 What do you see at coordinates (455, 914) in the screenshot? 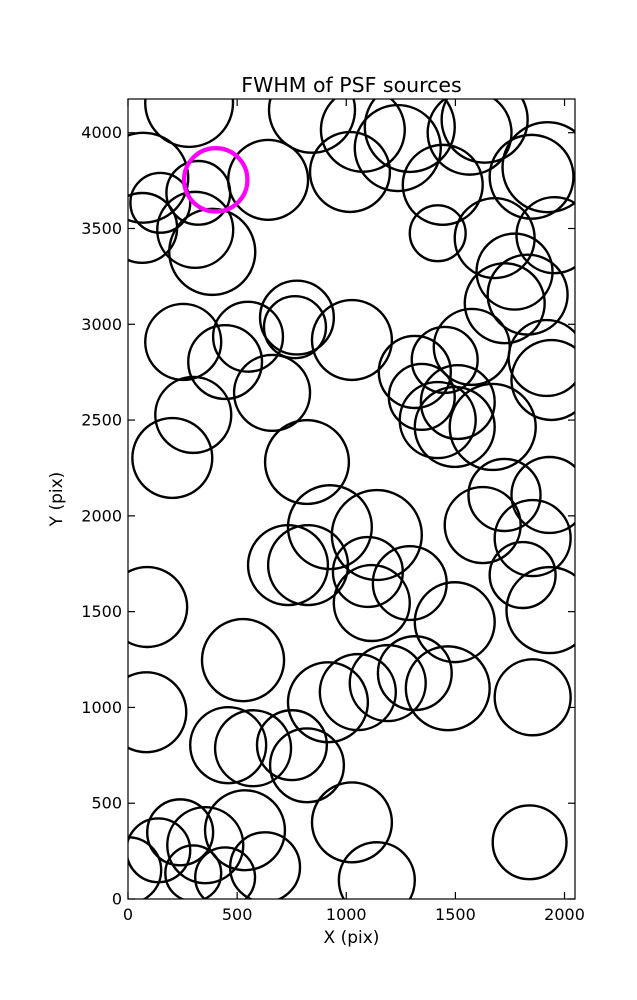
I see `x-tick-label: 1500` at bounding box center [455, 914].